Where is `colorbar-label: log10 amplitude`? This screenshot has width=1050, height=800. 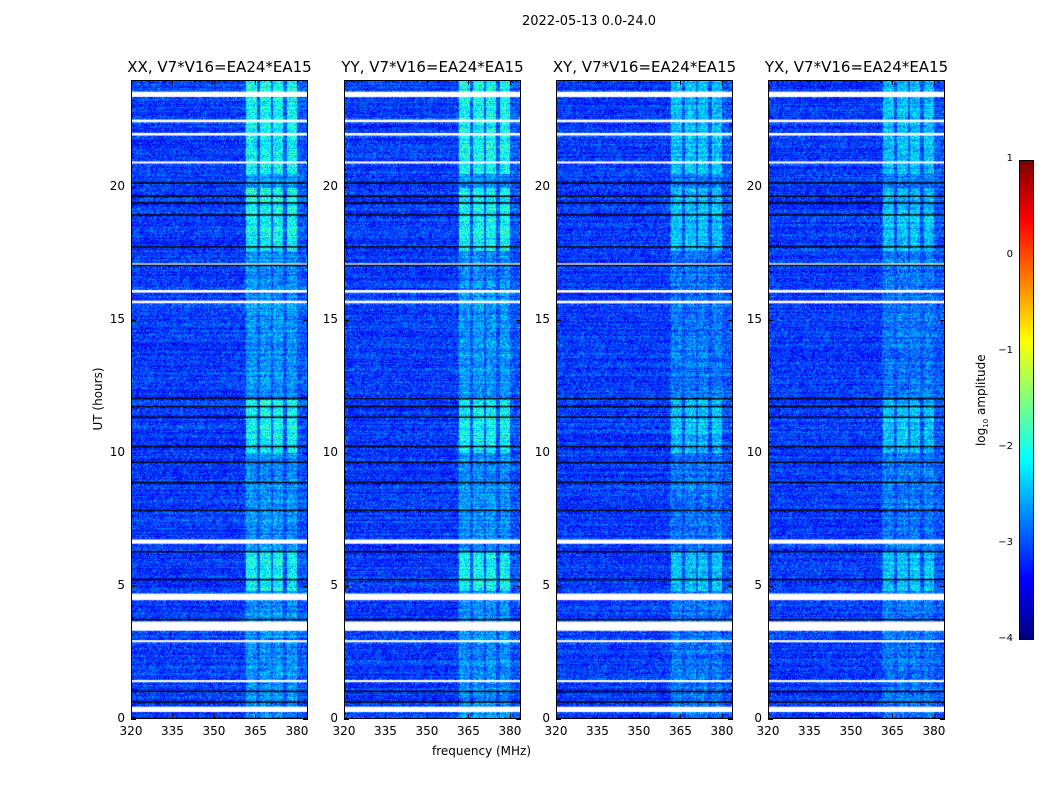 colorbar-label: log10 amplitude is located at coordinates (982, 400).